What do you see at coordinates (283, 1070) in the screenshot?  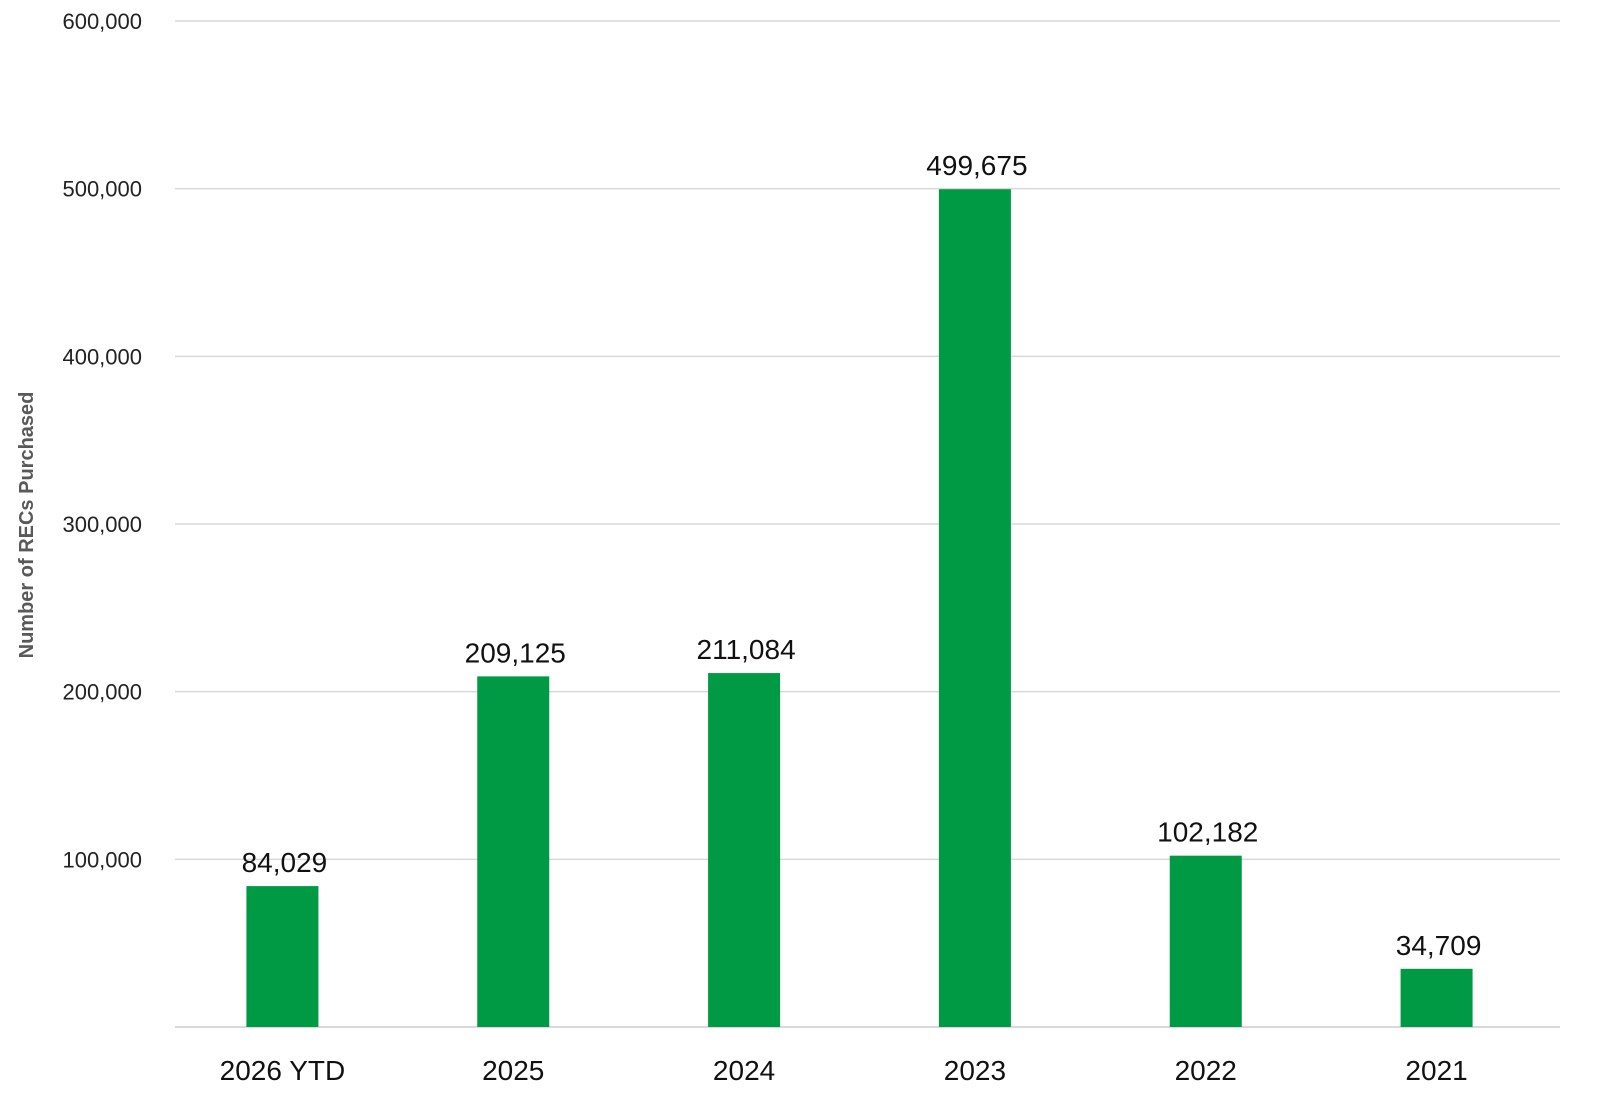 I see `x-tick-label: 2026 YTD` at bounding box center [283, 1070].